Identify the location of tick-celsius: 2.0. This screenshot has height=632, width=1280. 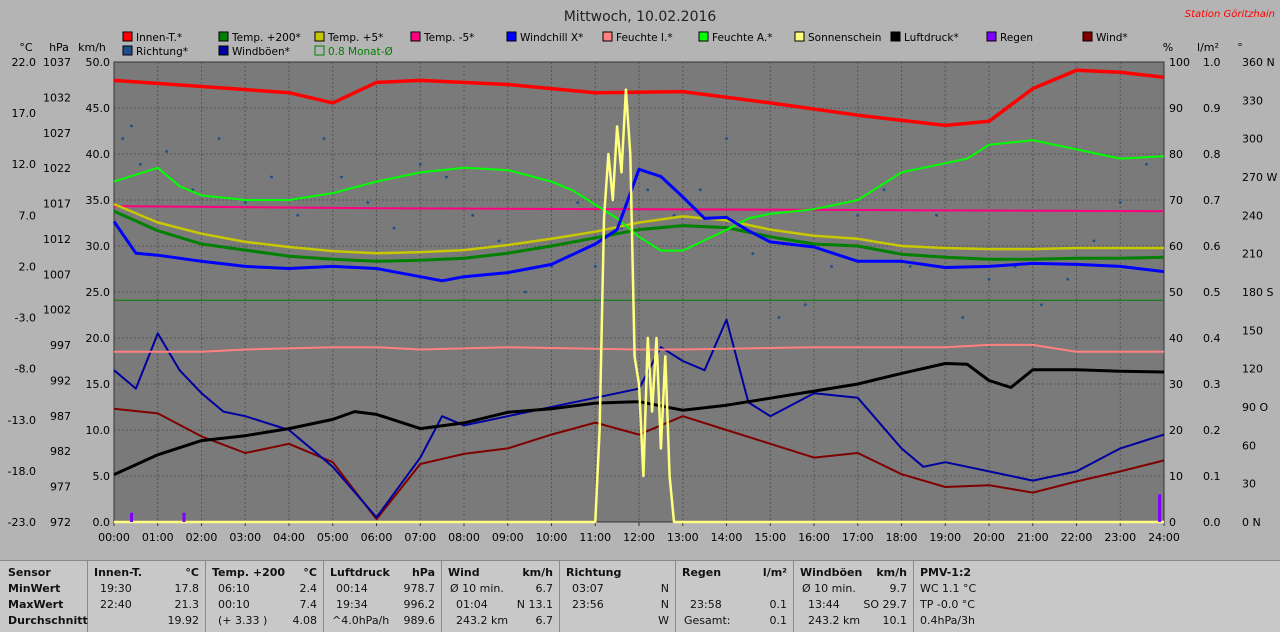
(28, 266).